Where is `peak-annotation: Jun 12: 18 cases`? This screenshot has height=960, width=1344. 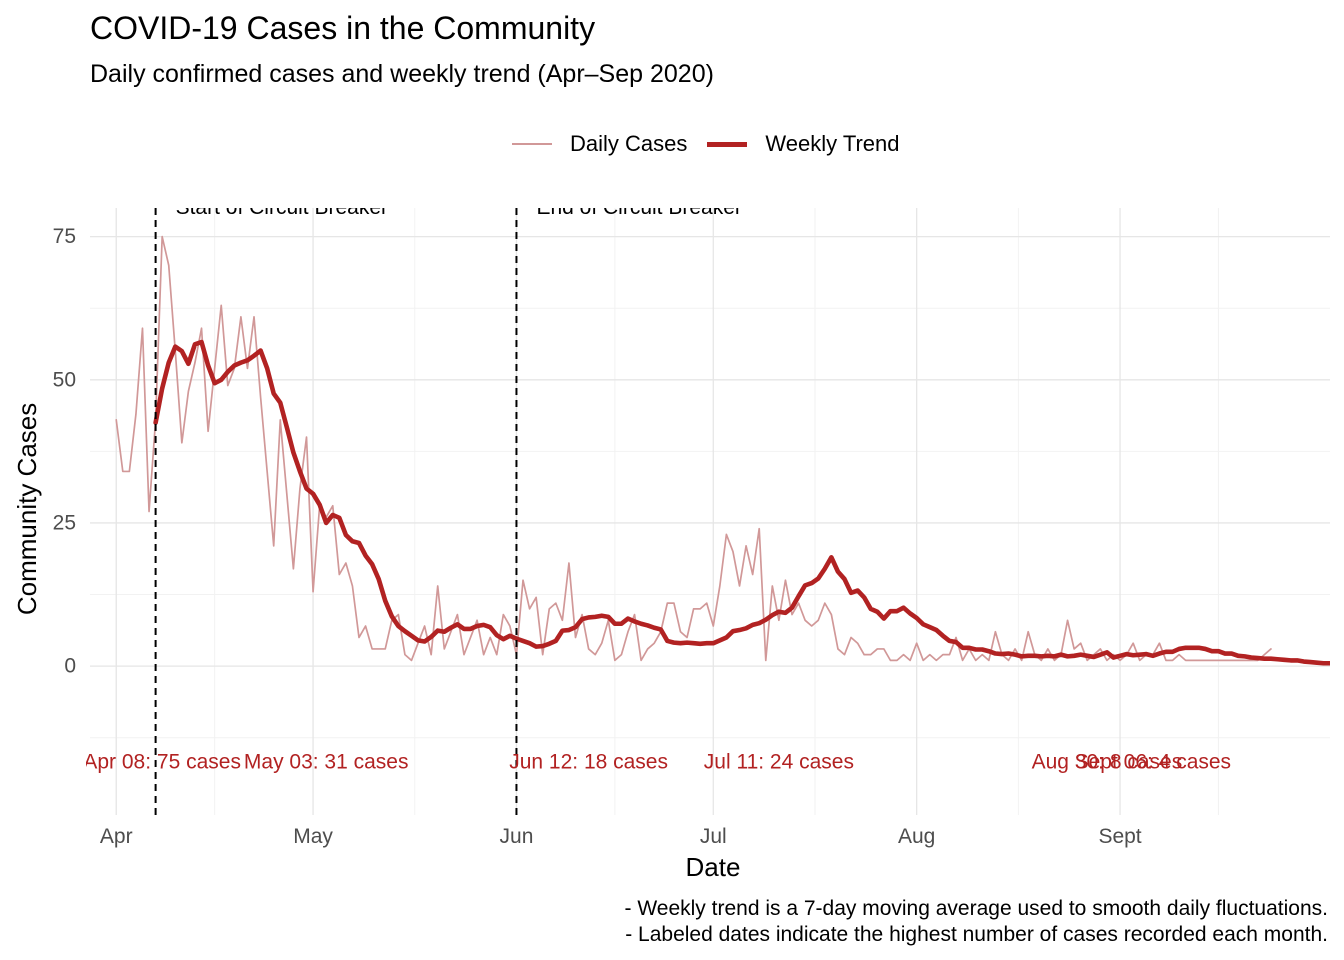 peak-annotation: Jun 12: 18 cases is located at coordinates (588, 762).